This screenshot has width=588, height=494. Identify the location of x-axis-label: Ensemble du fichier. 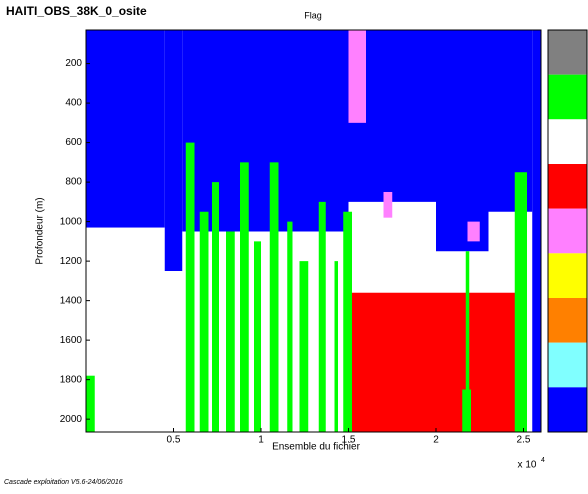
(316, 447).